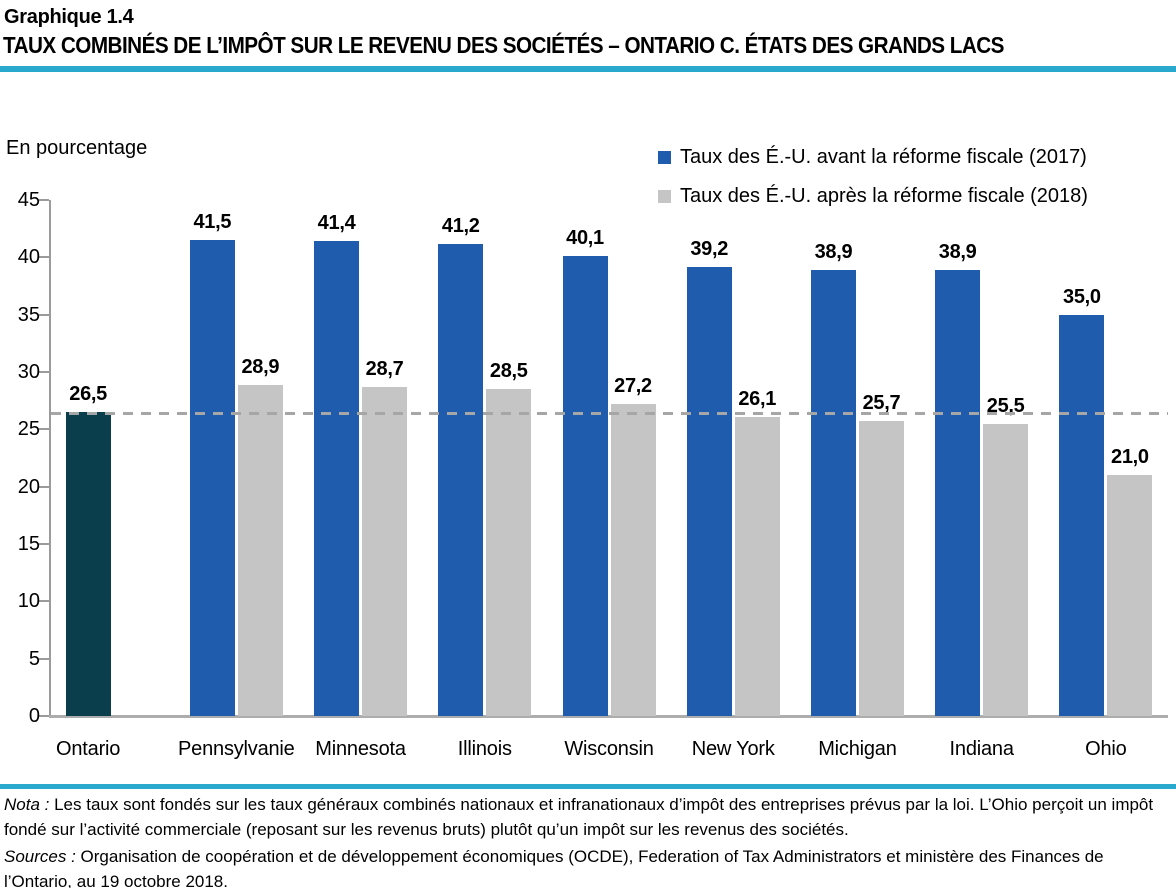 Image resolution: width=1176 pixels, height=888 pixels. What do you see at coordinates (460, 225) in the screenshot?
I see `bar-2017-illinois-value-label: 41,2` at bounding box center [460, 225].